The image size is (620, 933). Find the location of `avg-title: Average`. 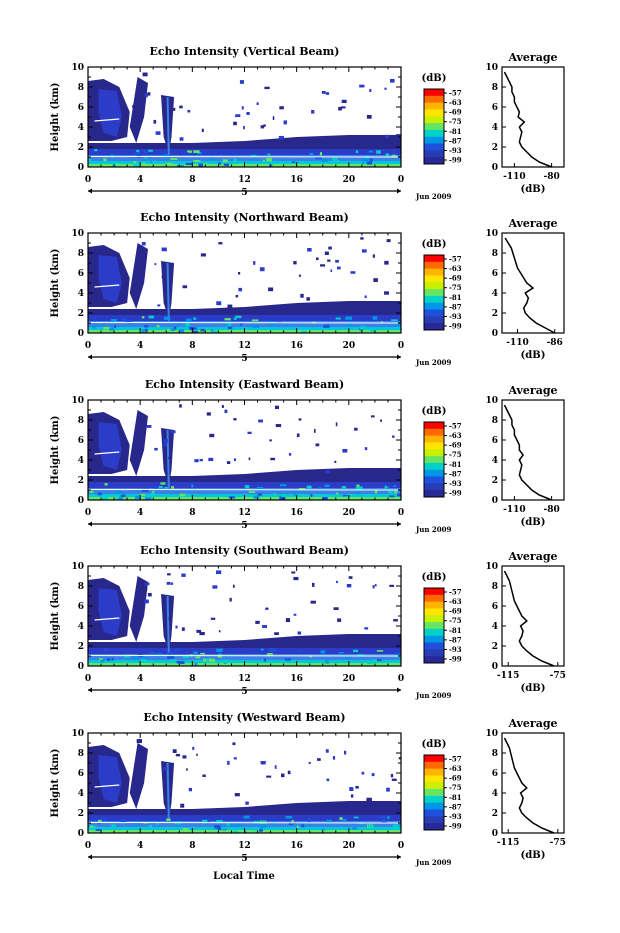

avg-title: Average is located at coordinates (532, 723).